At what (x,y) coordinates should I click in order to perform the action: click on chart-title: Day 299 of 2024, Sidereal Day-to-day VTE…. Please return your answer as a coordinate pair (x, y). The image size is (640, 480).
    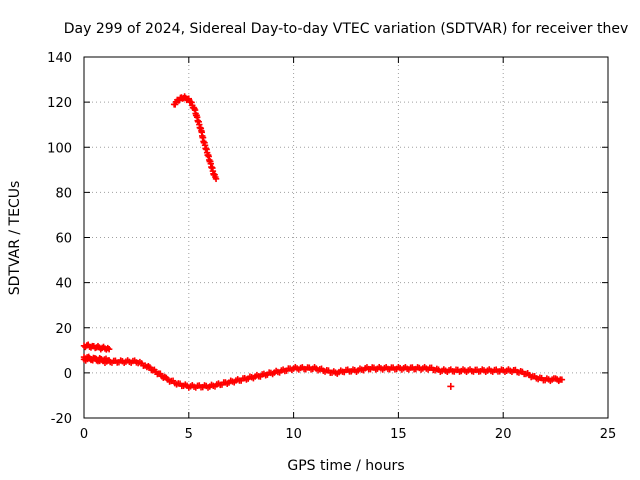
    Looking at the image, I should click on (346, 29).